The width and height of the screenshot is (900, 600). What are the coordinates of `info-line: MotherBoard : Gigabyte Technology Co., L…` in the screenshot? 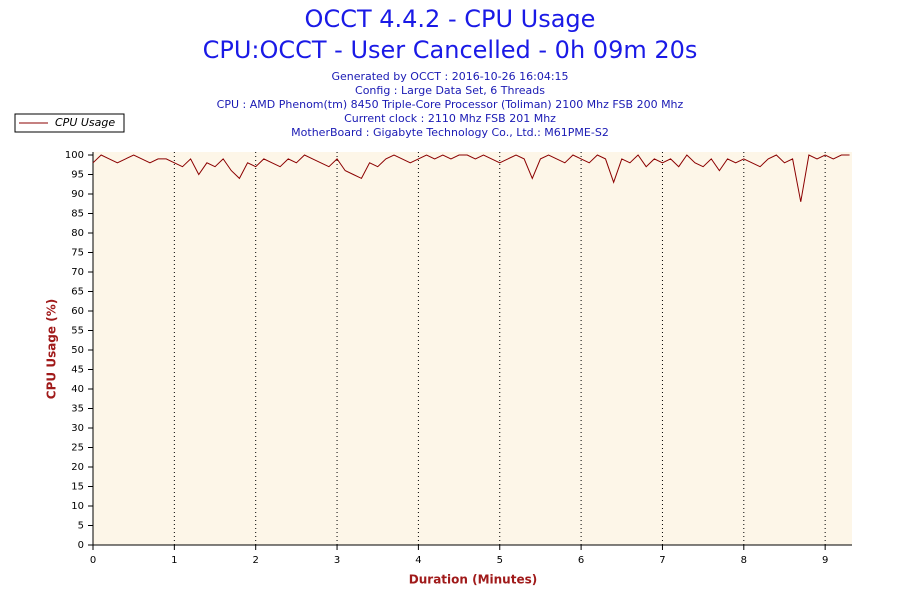 It's located at (450, 132).